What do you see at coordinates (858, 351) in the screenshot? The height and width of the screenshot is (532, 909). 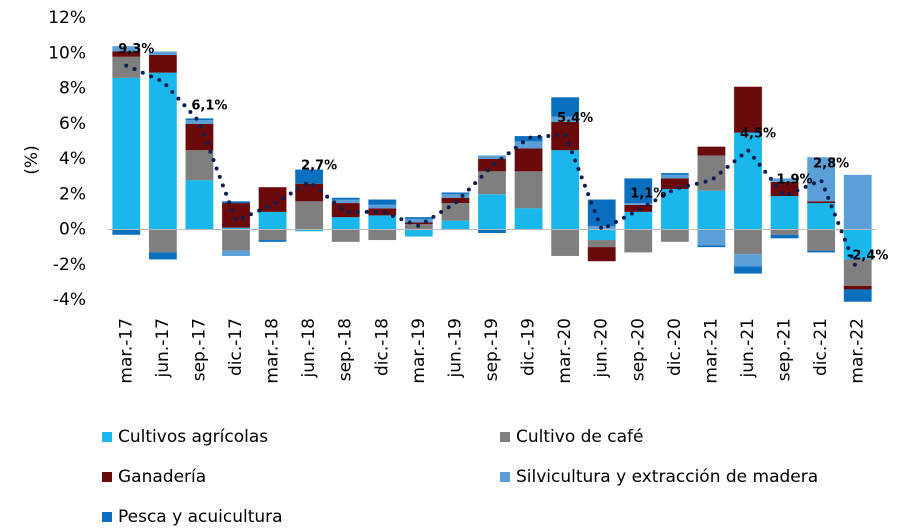 I see `x-tick-label: mar.-22` at bounding box center [858, 351].